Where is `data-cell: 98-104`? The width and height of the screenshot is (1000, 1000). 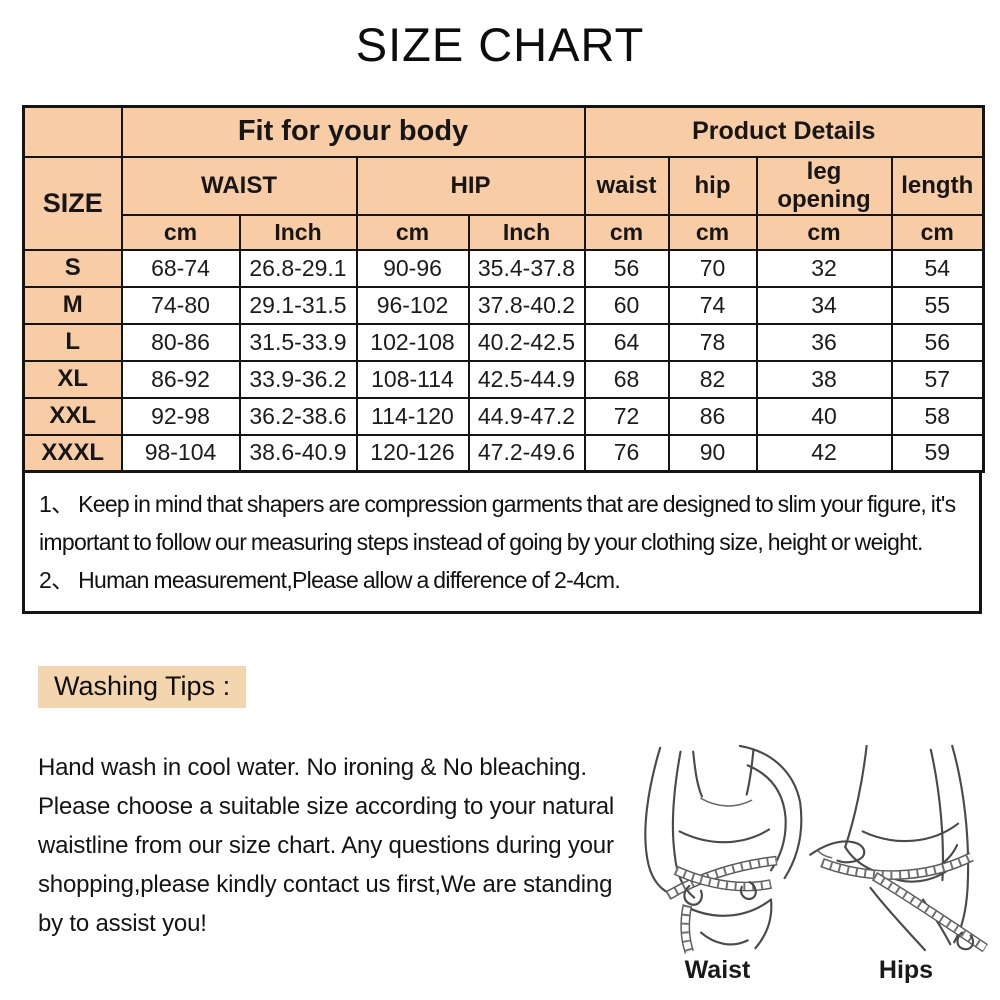 data-cell: 98-104 is located at coordinates (180, 453).